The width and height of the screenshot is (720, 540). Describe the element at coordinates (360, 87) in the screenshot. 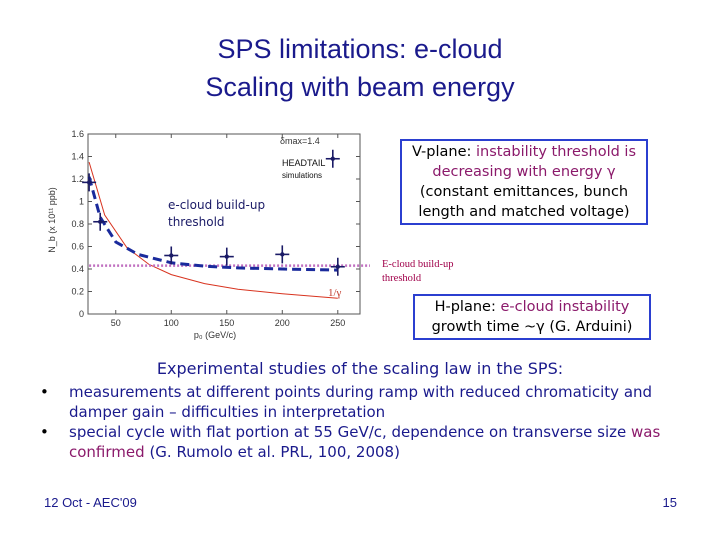

I see `slide-title-line2: Scaling with beam energy` at that location.